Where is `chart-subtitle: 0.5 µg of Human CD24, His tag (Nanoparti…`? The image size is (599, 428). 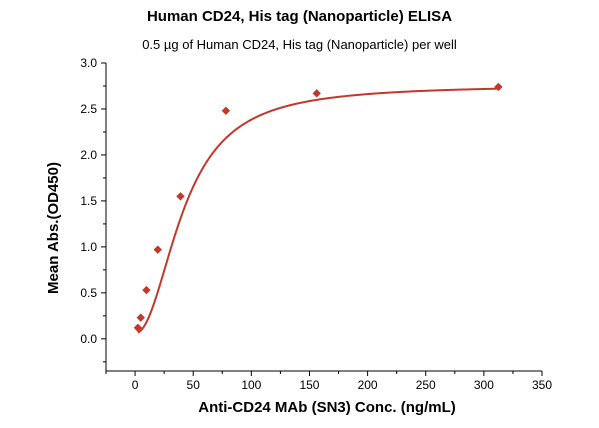
chart-subtitle: 0.5 µg of Human CD24, His tag (Nanoparti… is located at coordinates (299, 44).